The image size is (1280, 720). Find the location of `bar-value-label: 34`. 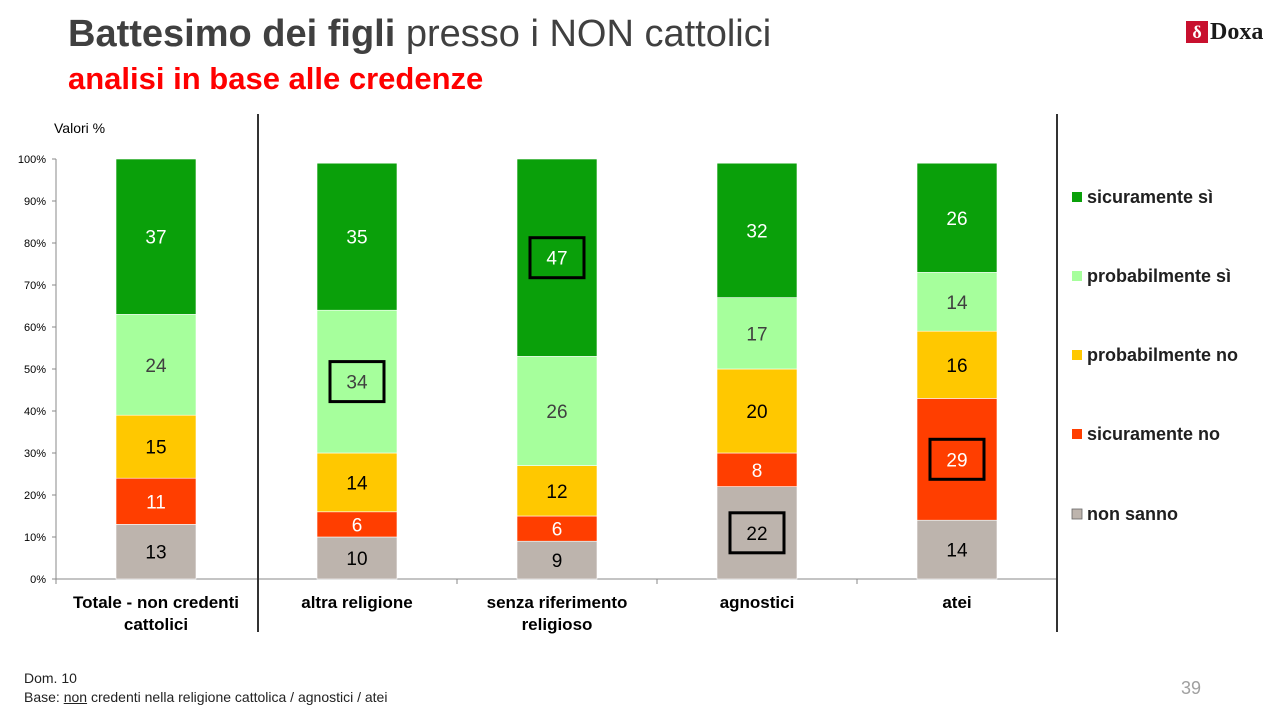

bar-value-label: 34 is located at coordinates (357, 383).